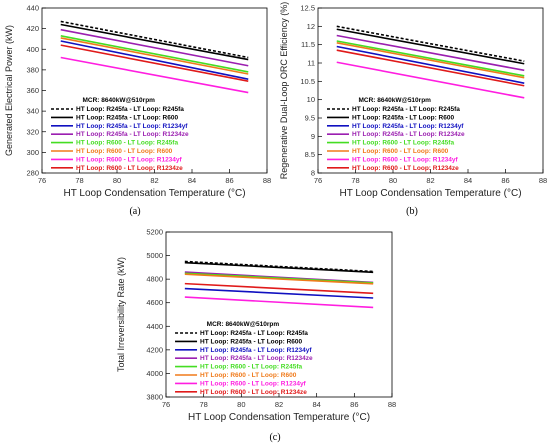 The height and width of the screenshot is (447, 550). Describe the element at coordinates (154, 373) in the screenshot. I see `y-tick-label: 4000` at that location.